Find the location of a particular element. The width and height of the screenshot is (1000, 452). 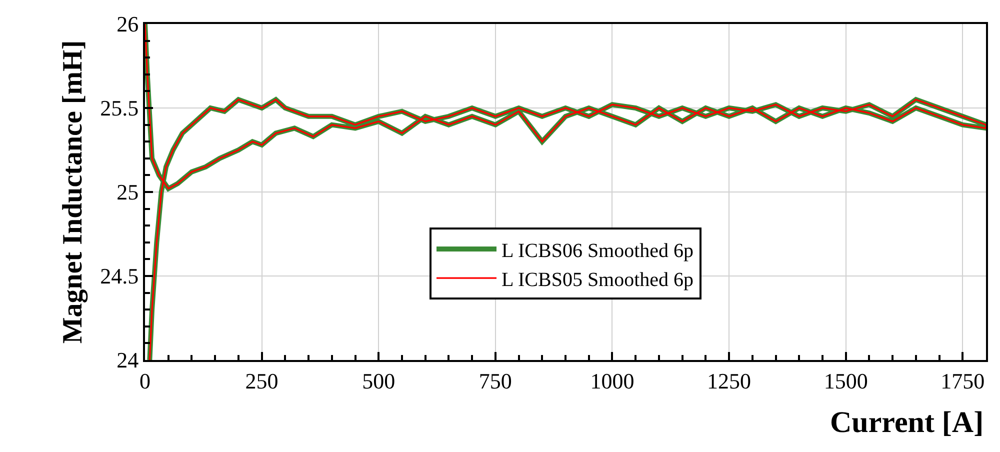

legend-label: L ICBS05 Smoothed 6p is located at coordinates (598, 279).